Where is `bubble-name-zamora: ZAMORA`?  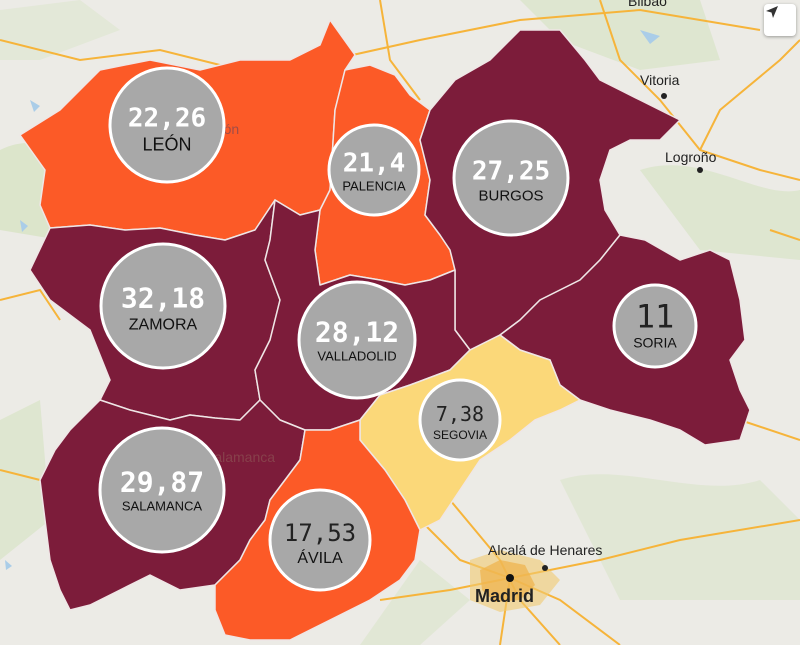
bubble-name-zamora: ZAMORA is located at coordinates (163, 324).